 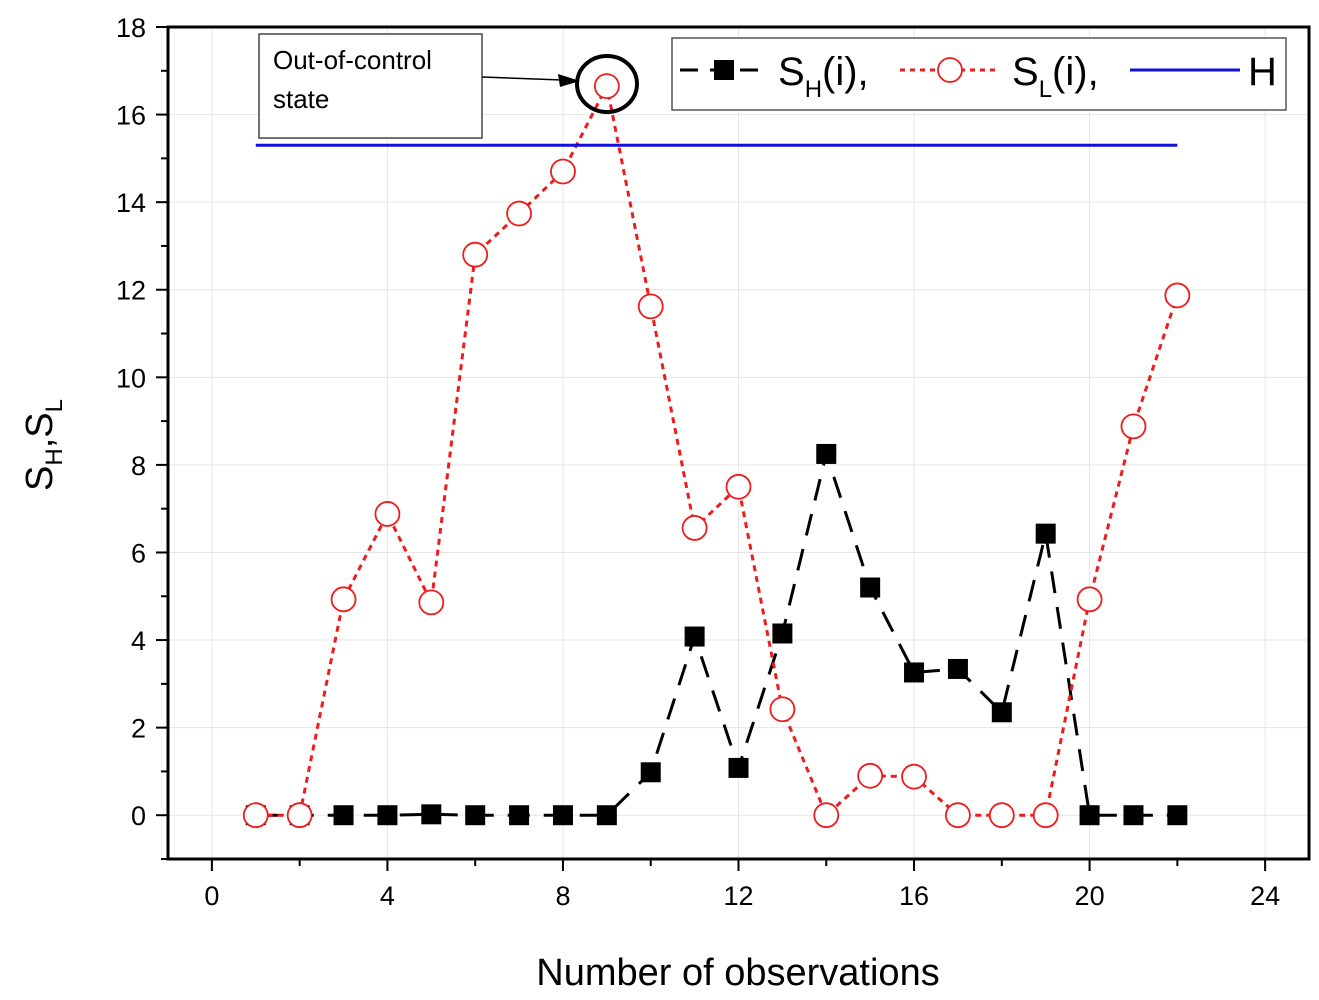 I want to click on x-tick-label: 16, so click(x=914, y=896).